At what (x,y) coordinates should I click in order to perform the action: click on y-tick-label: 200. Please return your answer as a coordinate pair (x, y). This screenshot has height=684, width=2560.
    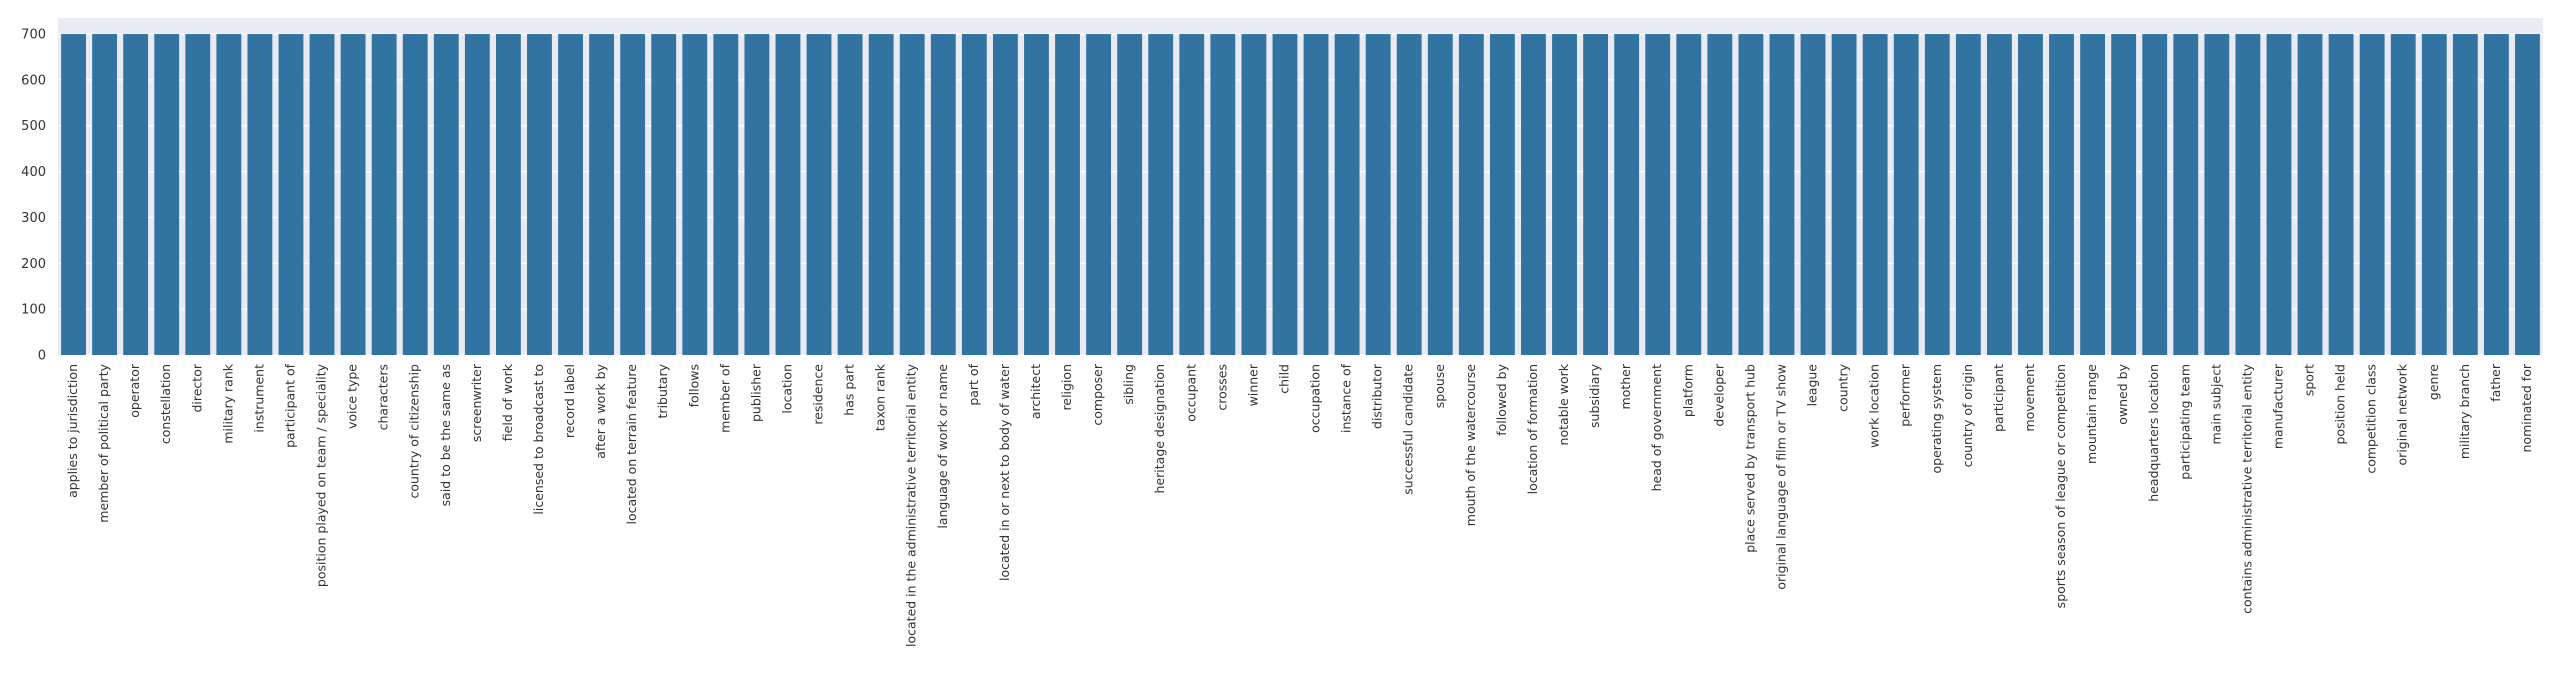
    Looking at the image, I should click on (33, 264).